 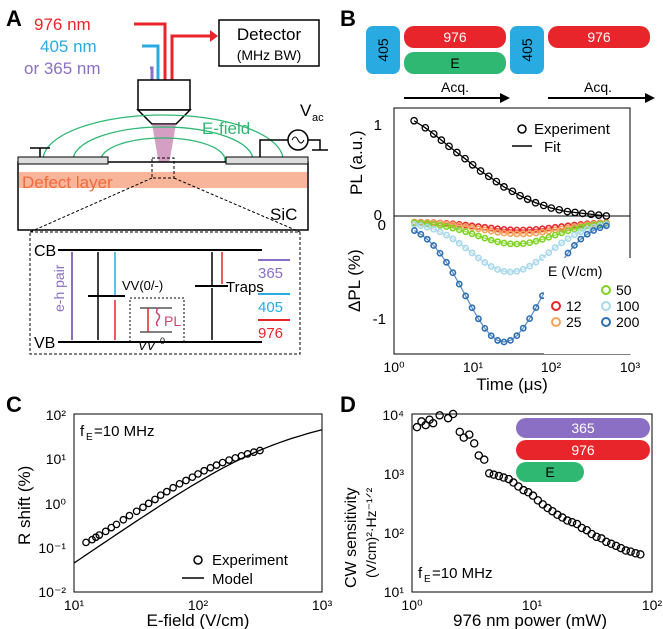 I want to click on seq-405-block, so click(x=383, y=50).